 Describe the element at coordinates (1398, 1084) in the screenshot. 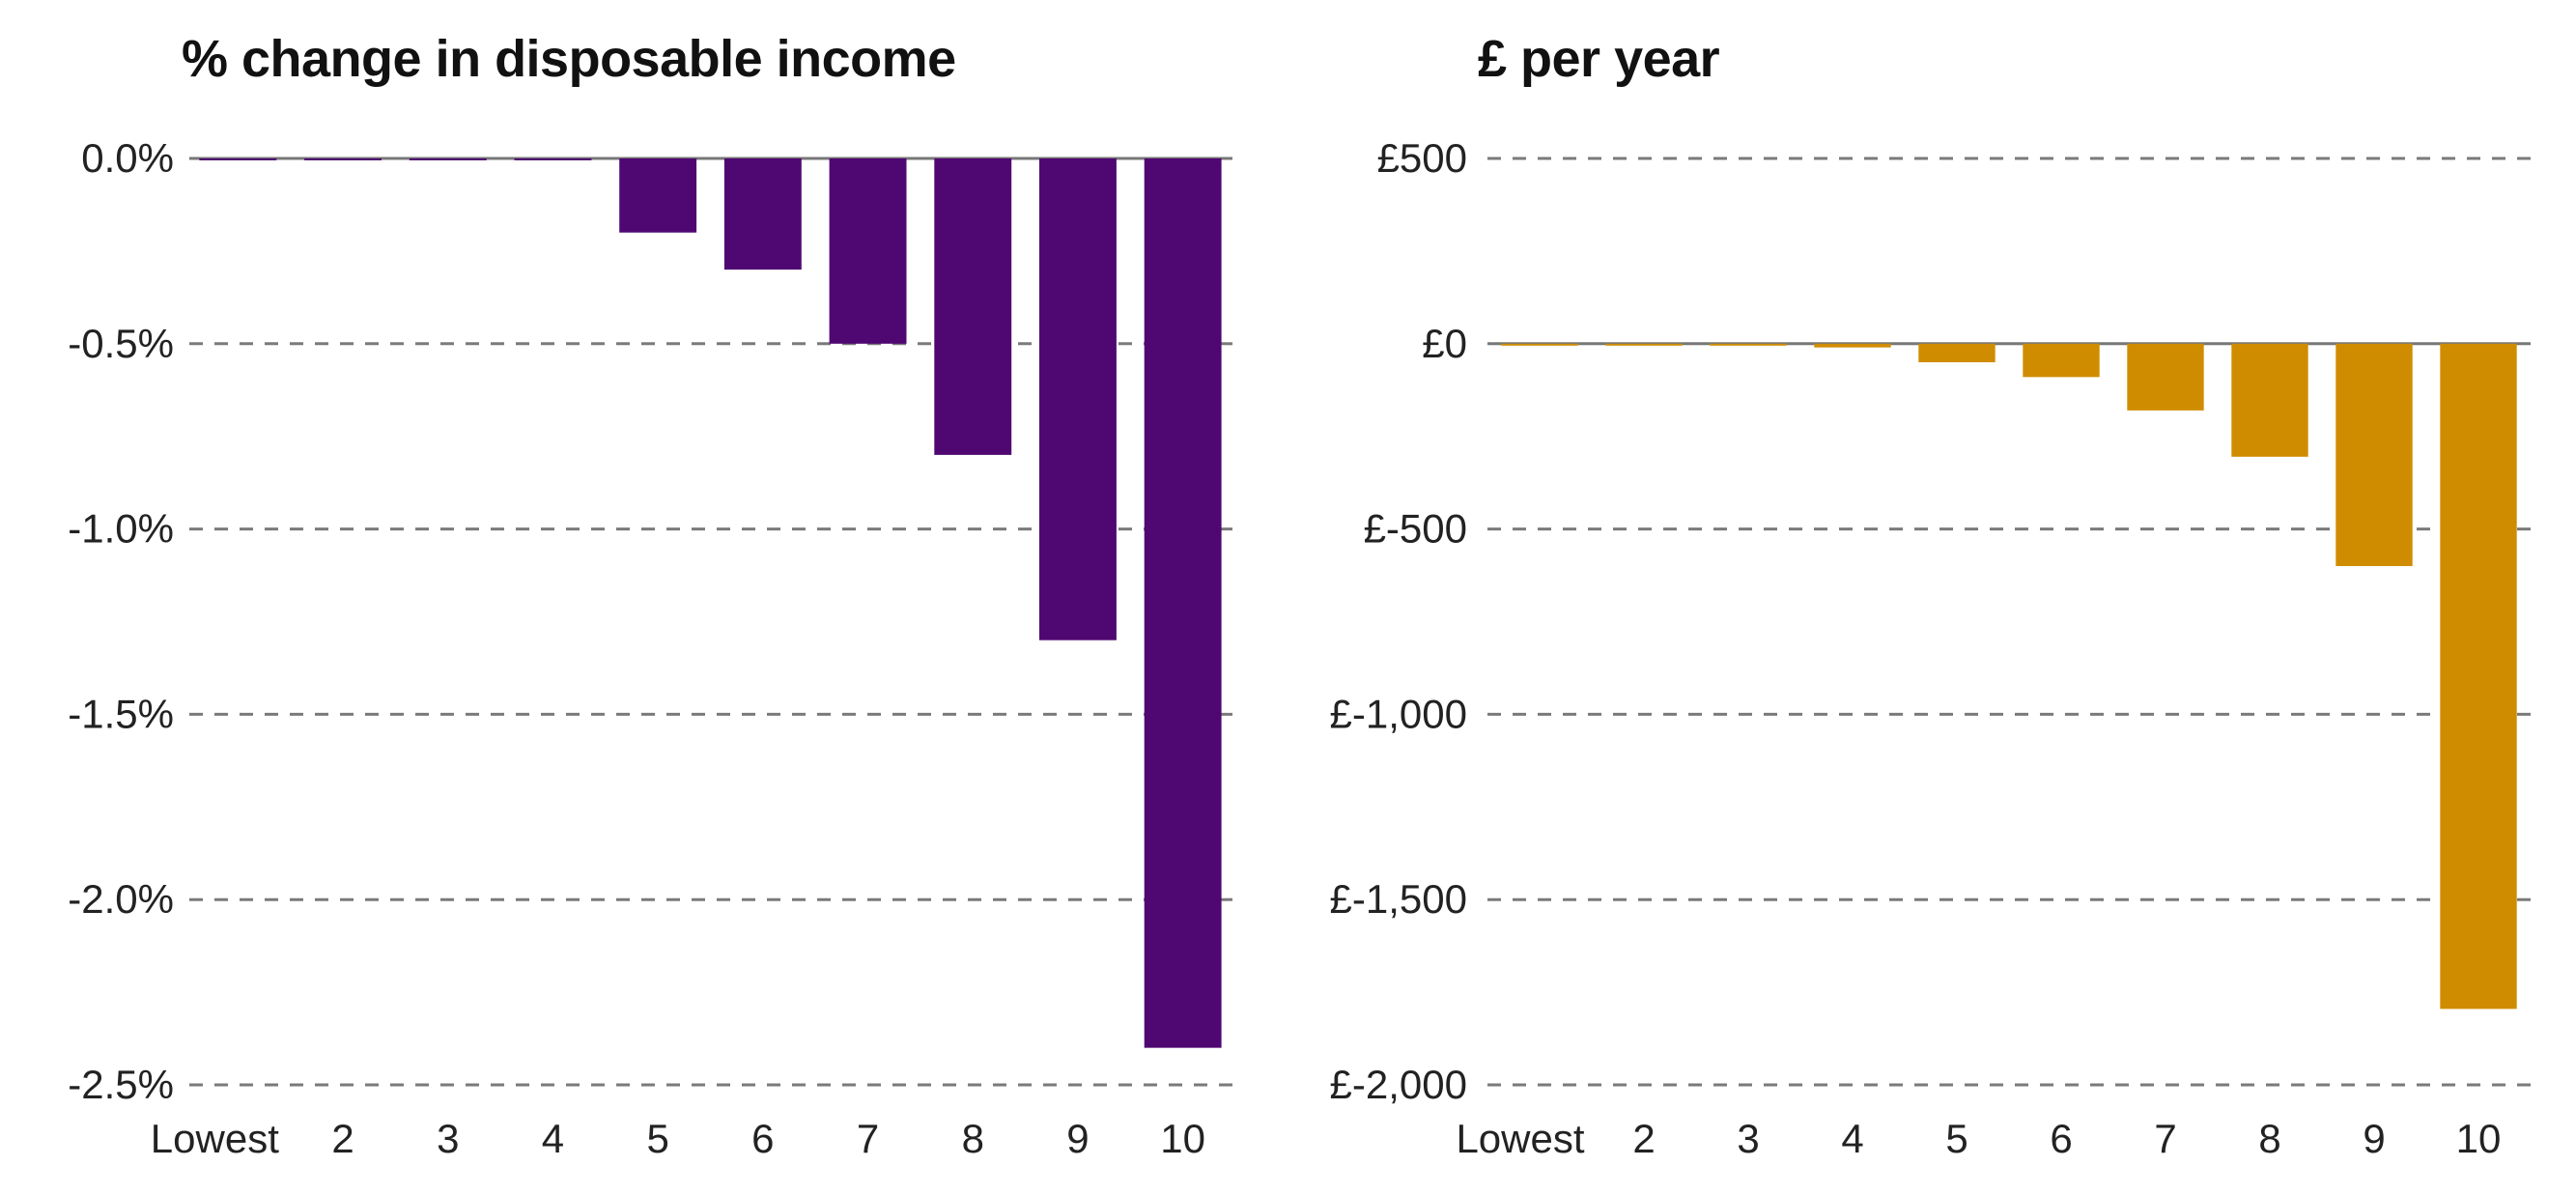

I see `right-y-tick-label: £-2,000` at that location.